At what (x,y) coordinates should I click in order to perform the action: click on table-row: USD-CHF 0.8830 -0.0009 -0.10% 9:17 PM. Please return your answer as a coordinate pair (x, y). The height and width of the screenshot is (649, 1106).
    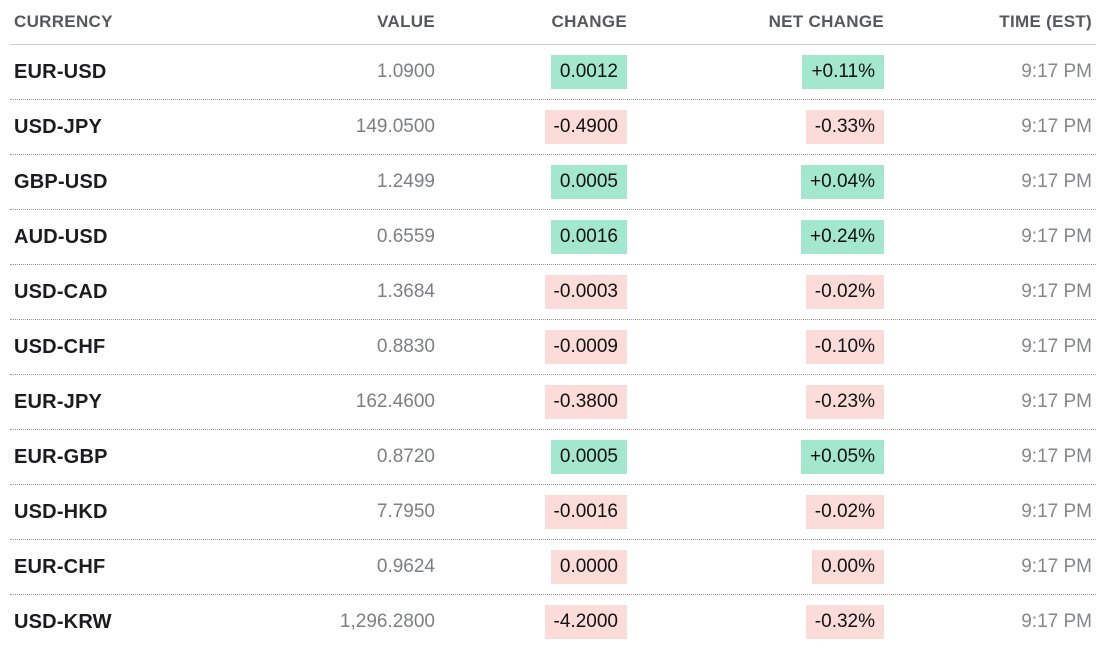
    Looking at the image, I should click on (553, 347).